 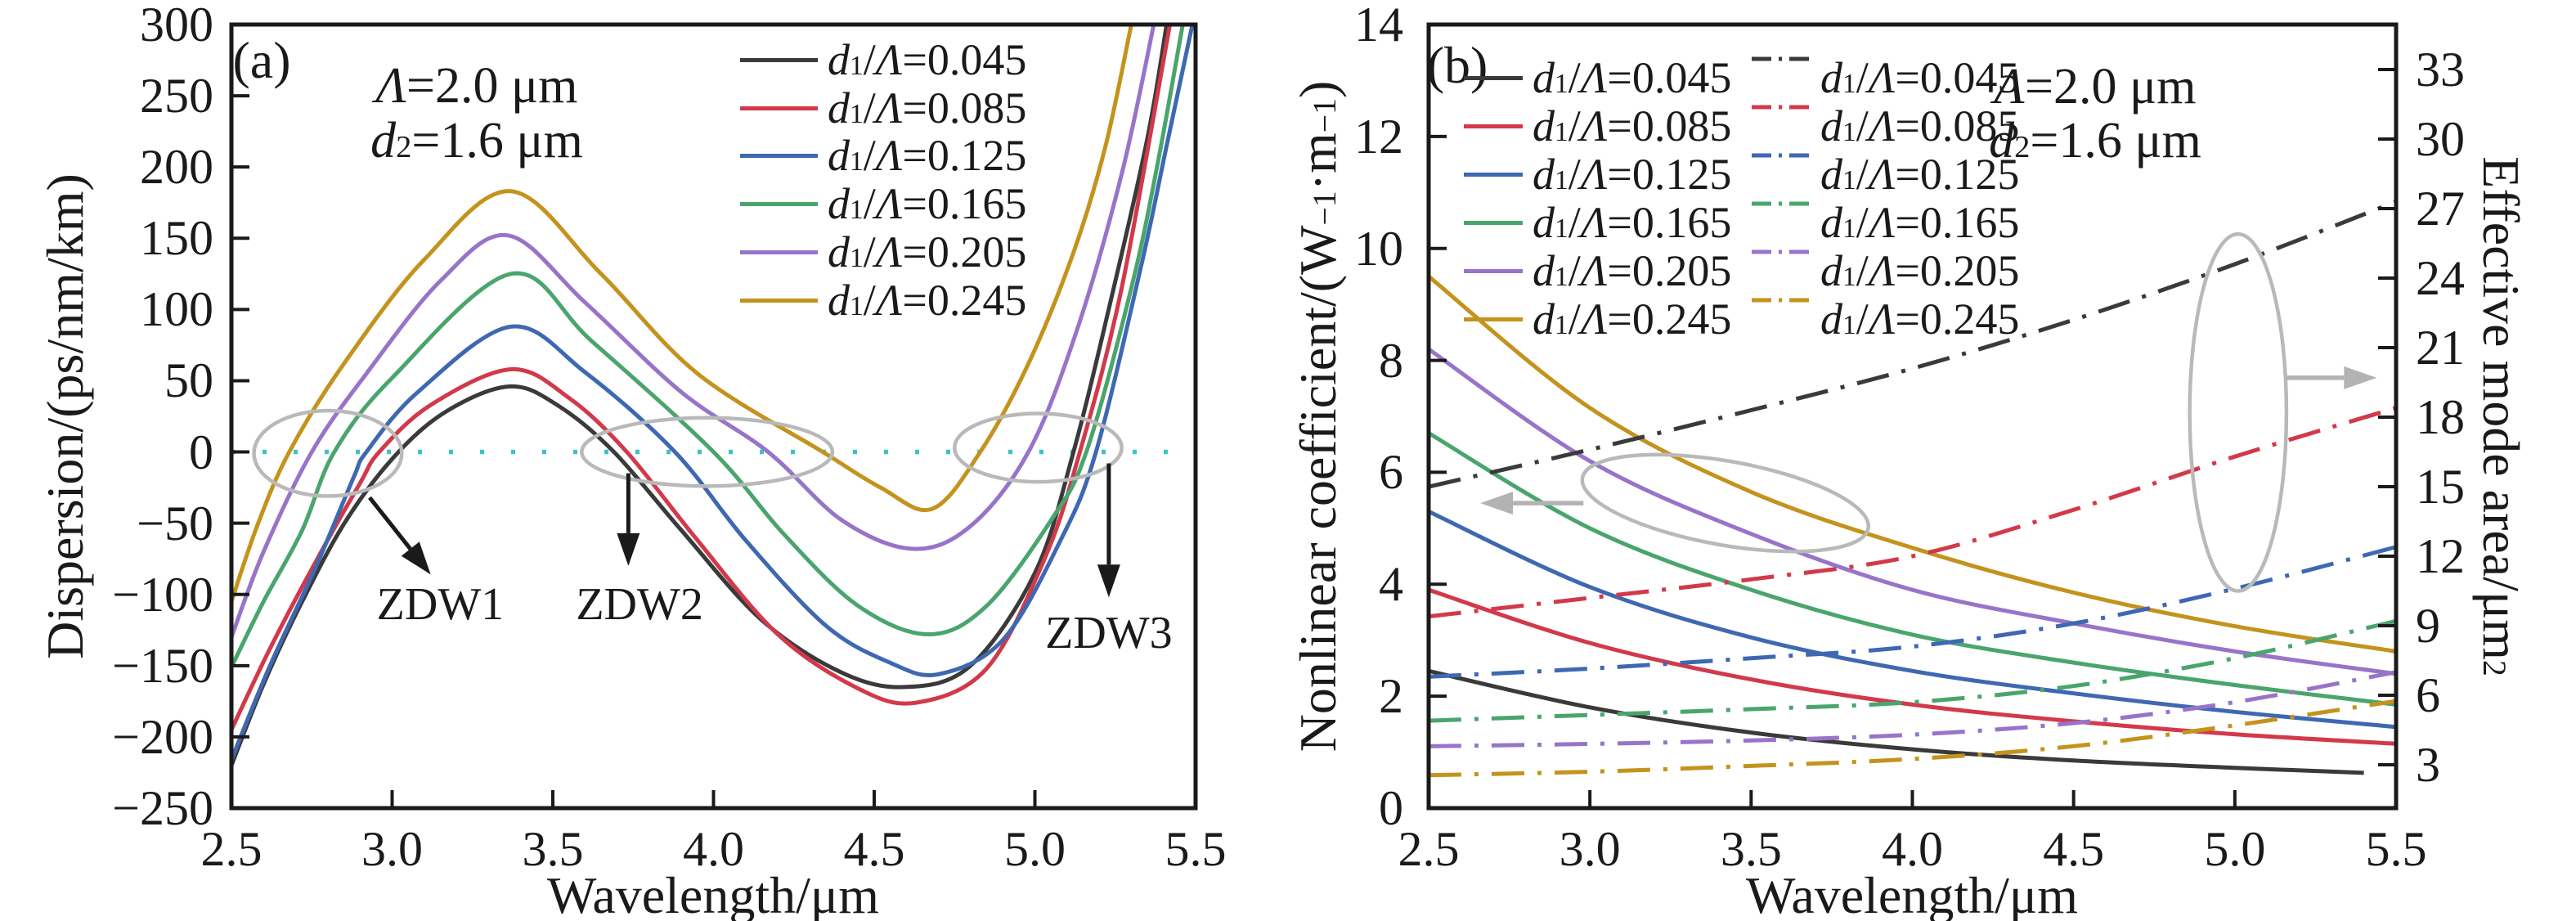 I want to click on panel-b-right-ytick-9: 9, so click(x=2428, y=626).